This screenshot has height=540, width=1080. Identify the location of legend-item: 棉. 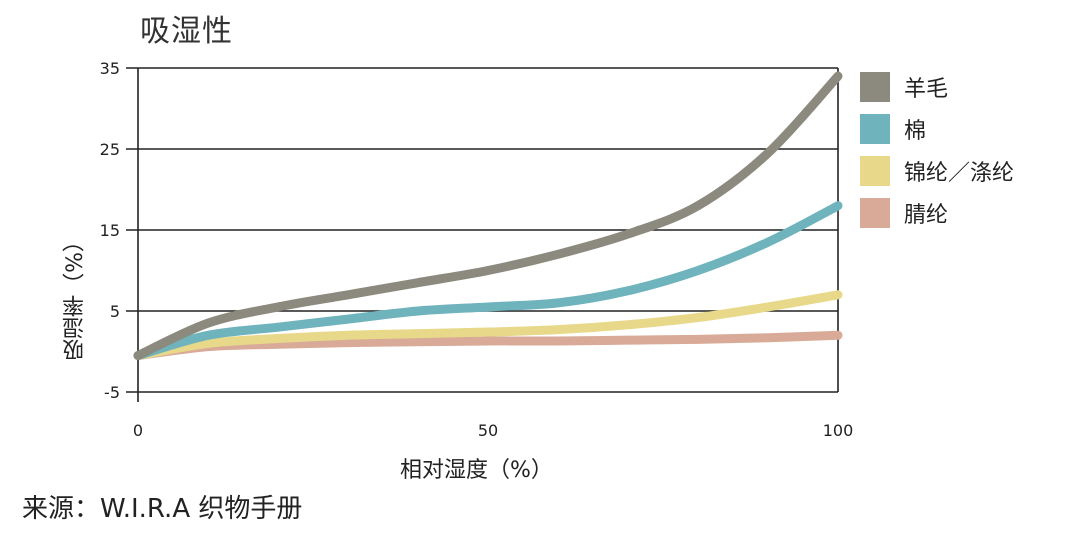
(937, 129).